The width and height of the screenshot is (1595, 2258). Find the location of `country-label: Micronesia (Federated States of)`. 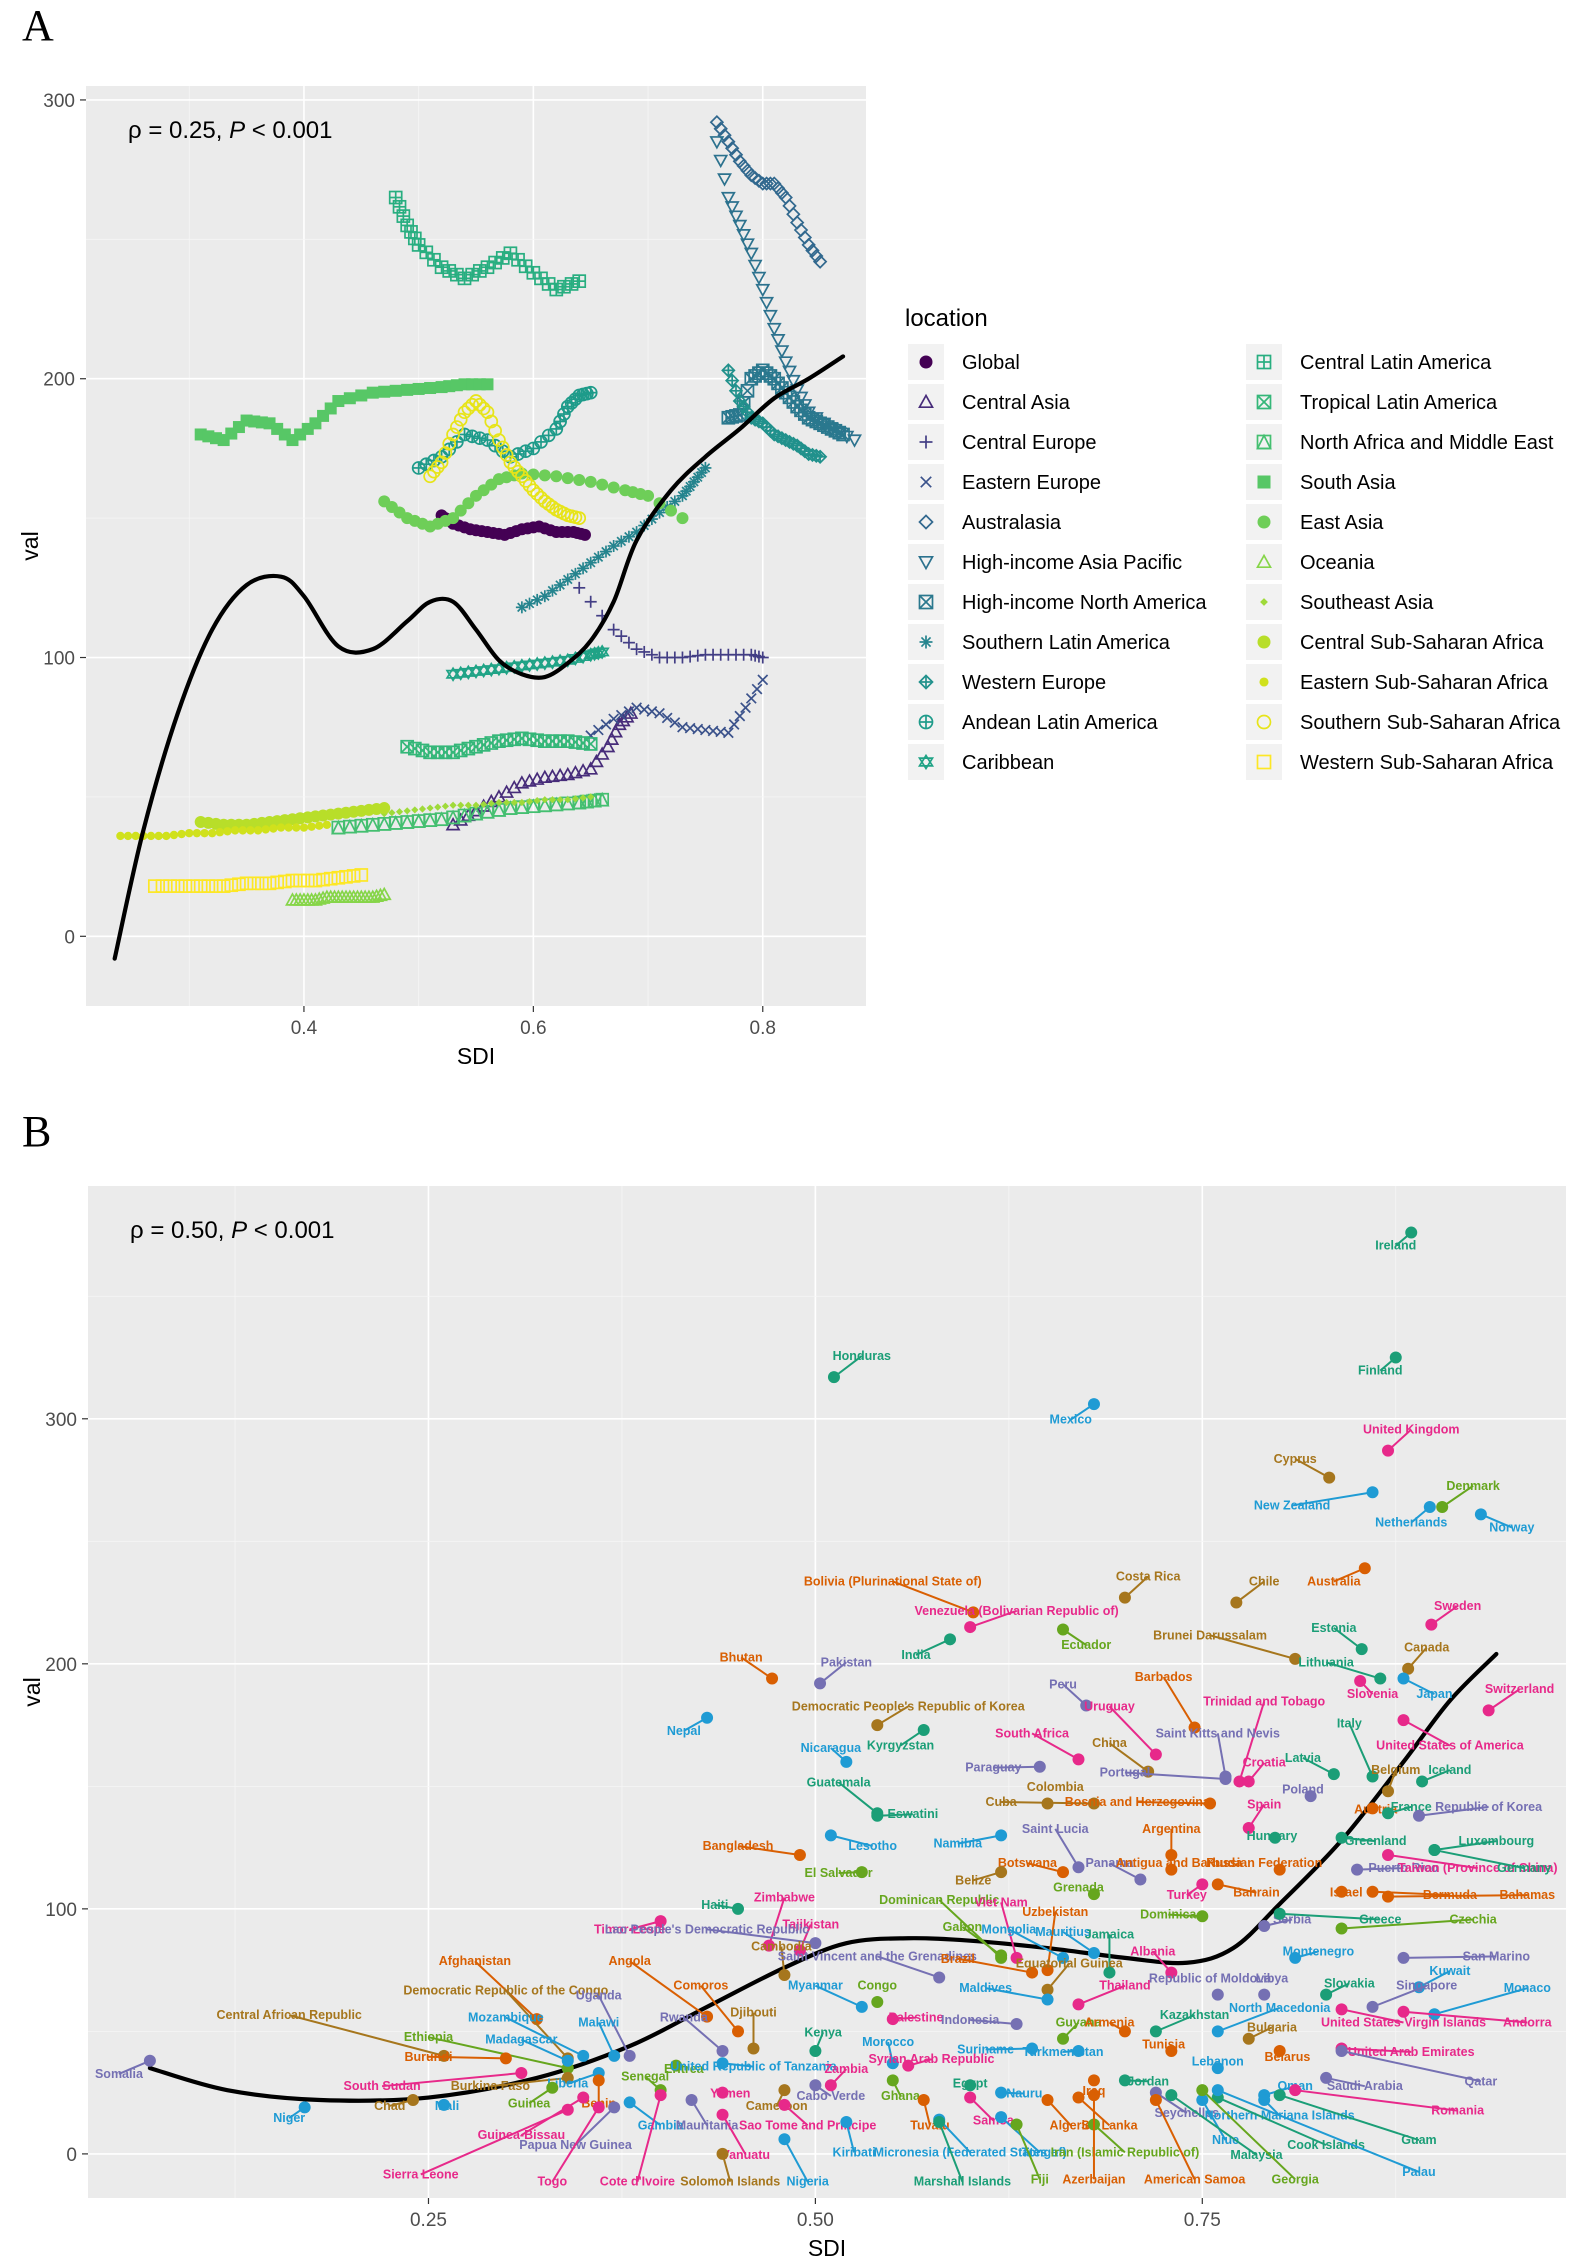

country-label: Micronesia (Federated States of) is located at coordinates (970, 2152).